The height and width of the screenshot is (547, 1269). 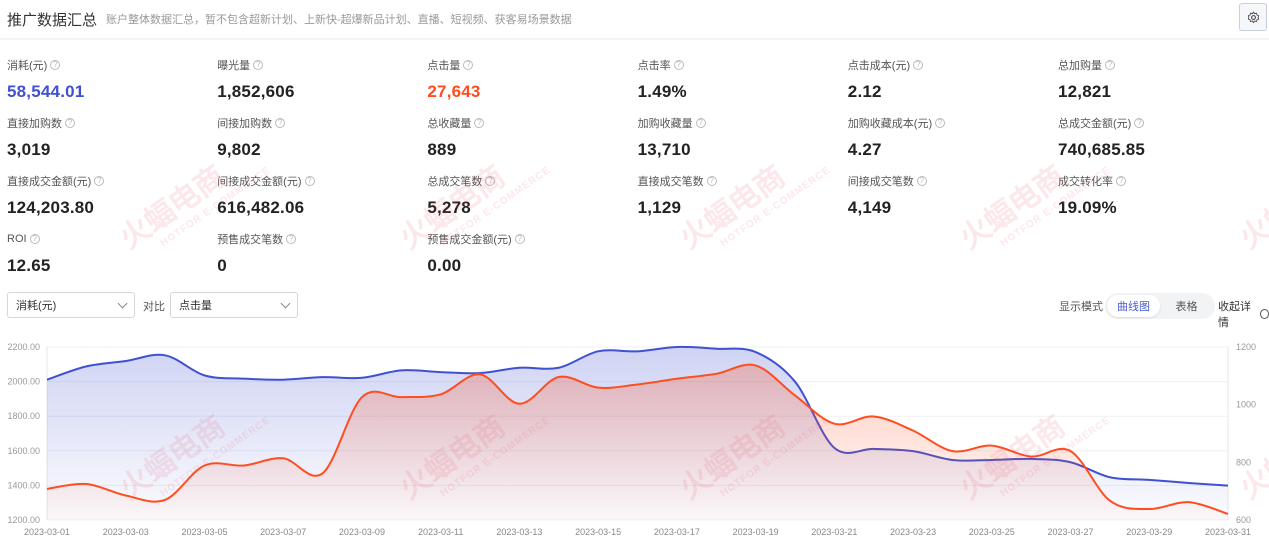 What do you see at coordinates (532, 254) in the screenshot?
I see `stat-card: 预售成交金额(元)? 0.00` at bounding box center [532, 254].